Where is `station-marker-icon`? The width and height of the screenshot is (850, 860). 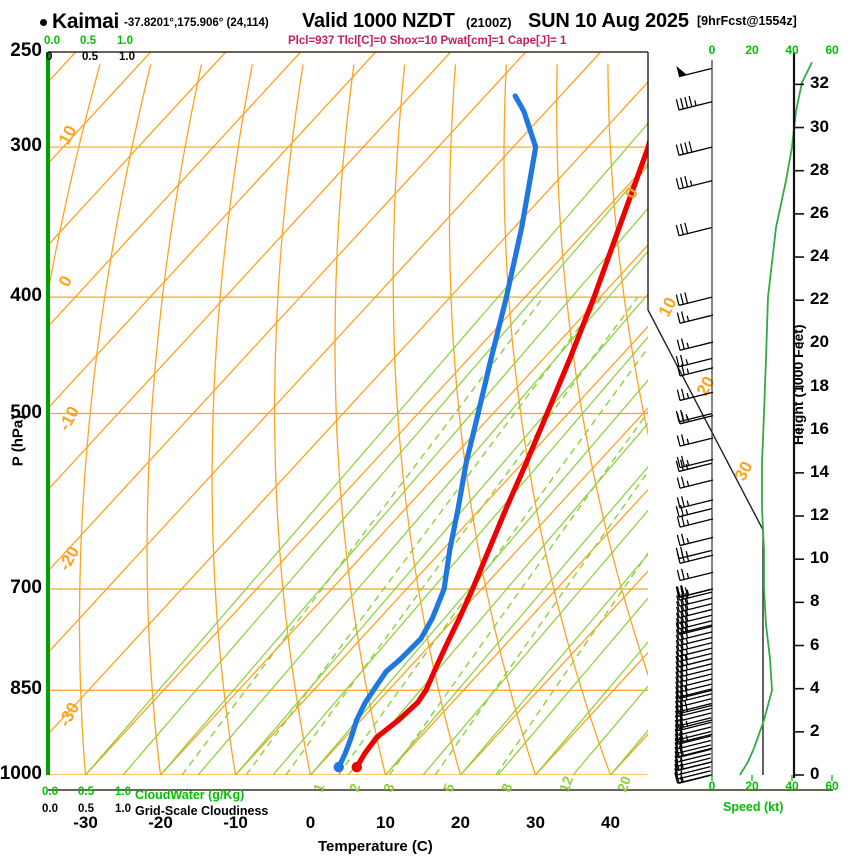 station-marker-icon is located at coordinates (43, 22).